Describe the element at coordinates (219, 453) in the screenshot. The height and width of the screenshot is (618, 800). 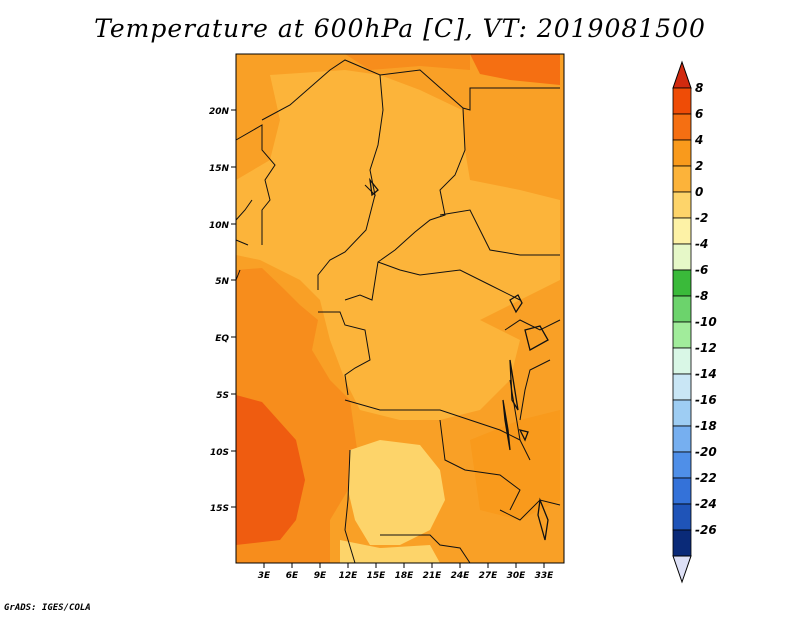
I see `lat-label: 10S` at that location.